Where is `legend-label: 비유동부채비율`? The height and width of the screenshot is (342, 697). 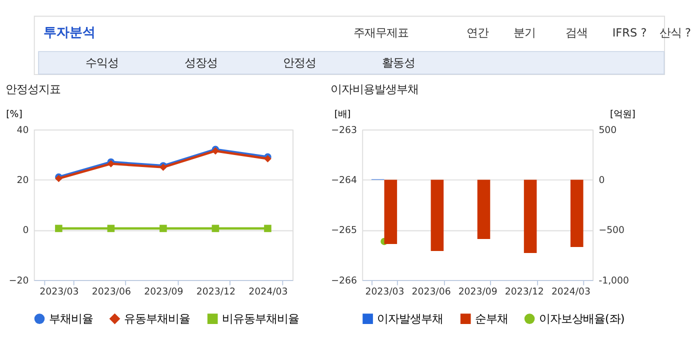
legend-label: 비유동부채비율 is located at coordinates (260, 319).